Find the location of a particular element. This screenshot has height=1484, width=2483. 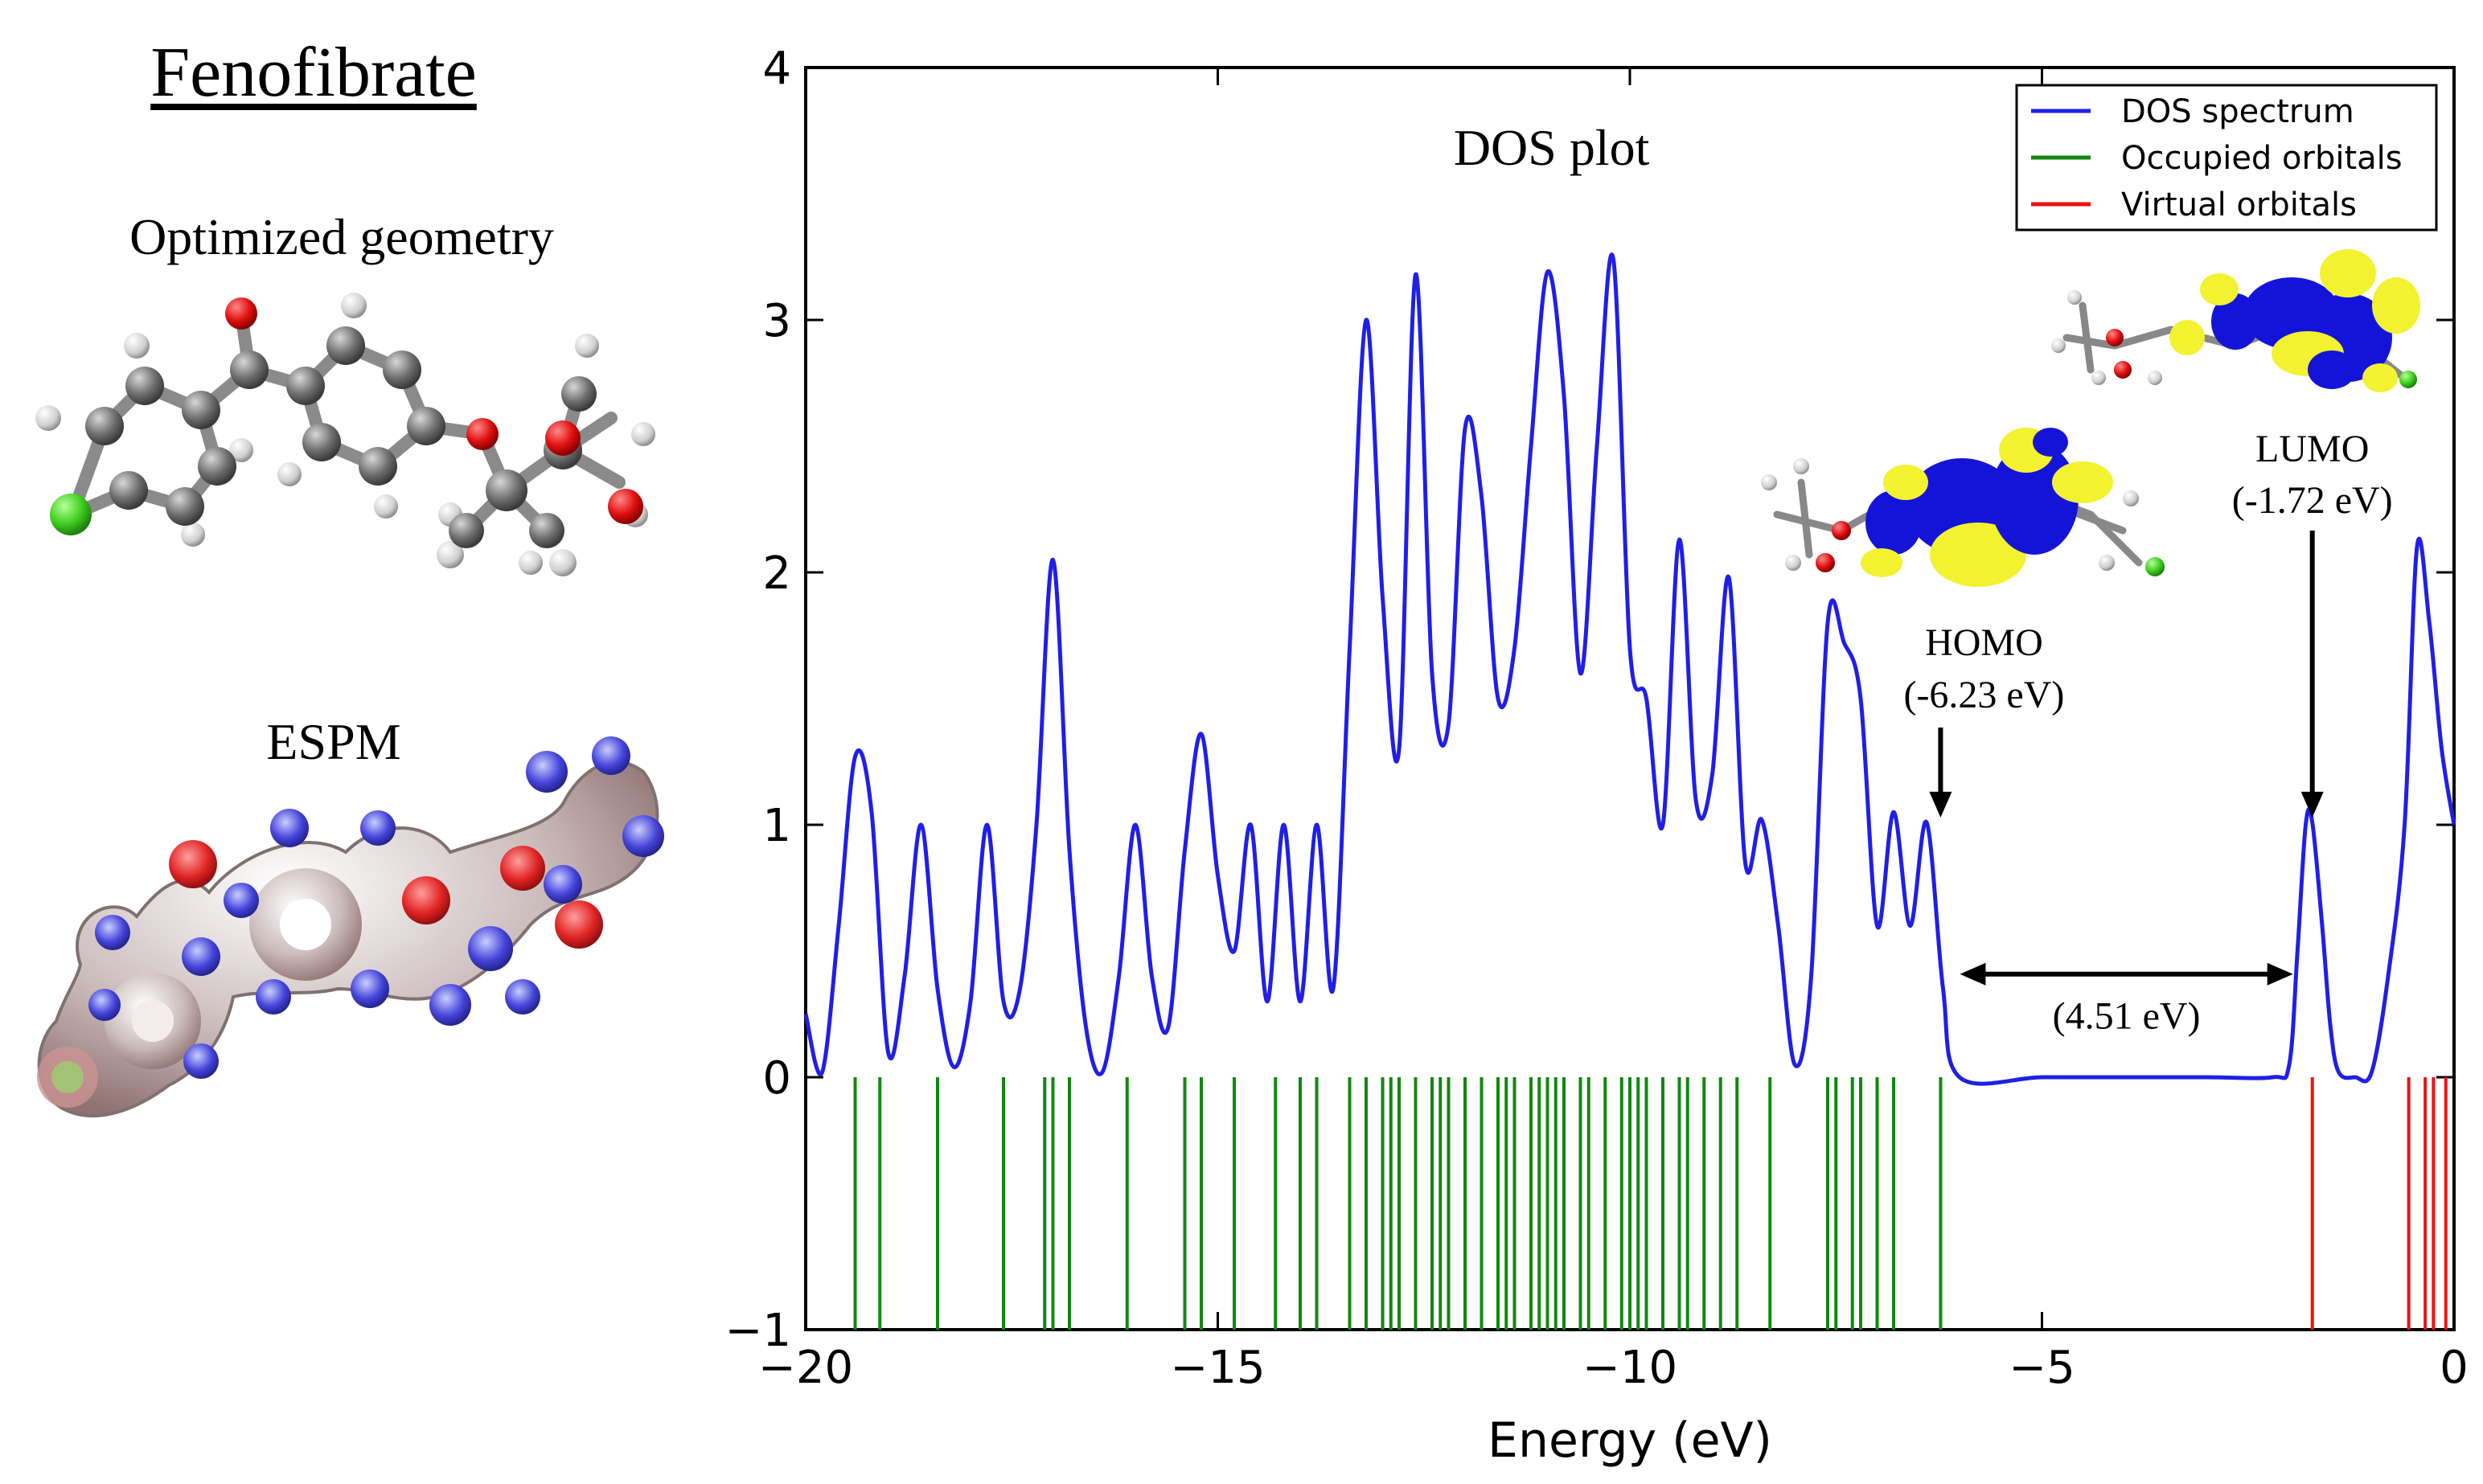

x-tick-label: −5 is located at coordinates (2042, 1368).